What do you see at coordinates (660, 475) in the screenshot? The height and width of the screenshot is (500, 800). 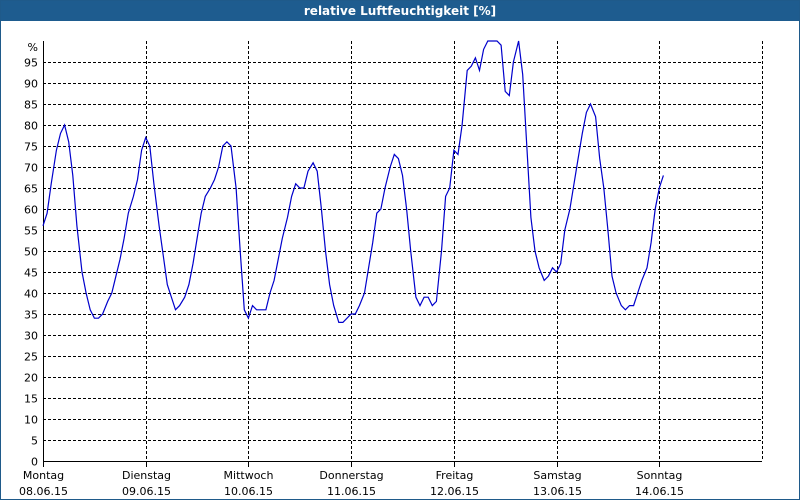 I see `x-tick-day-label: Sonntag` at bounding box center [660, 475].